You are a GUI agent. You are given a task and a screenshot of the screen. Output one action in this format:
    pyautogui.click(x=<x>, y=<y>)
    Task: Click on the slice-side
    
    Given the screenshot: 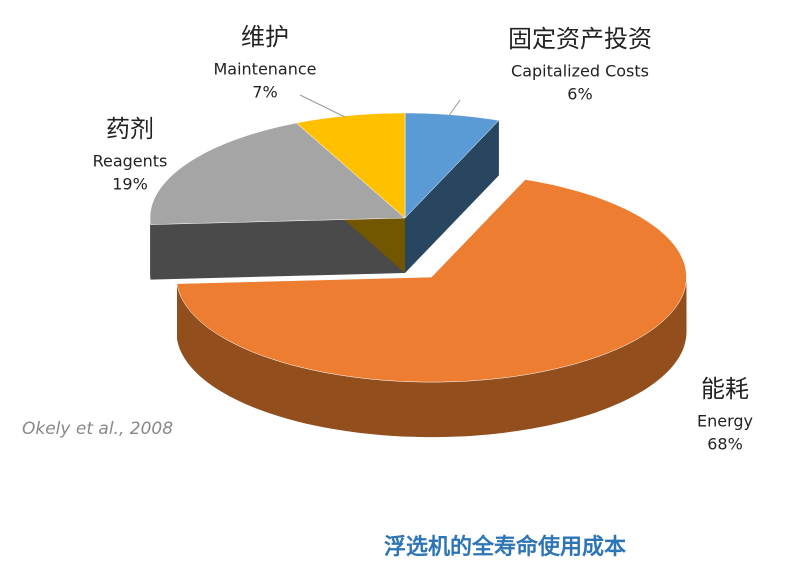 What is the action you would take?
    pyautogui.click(x=150, y=249)
    